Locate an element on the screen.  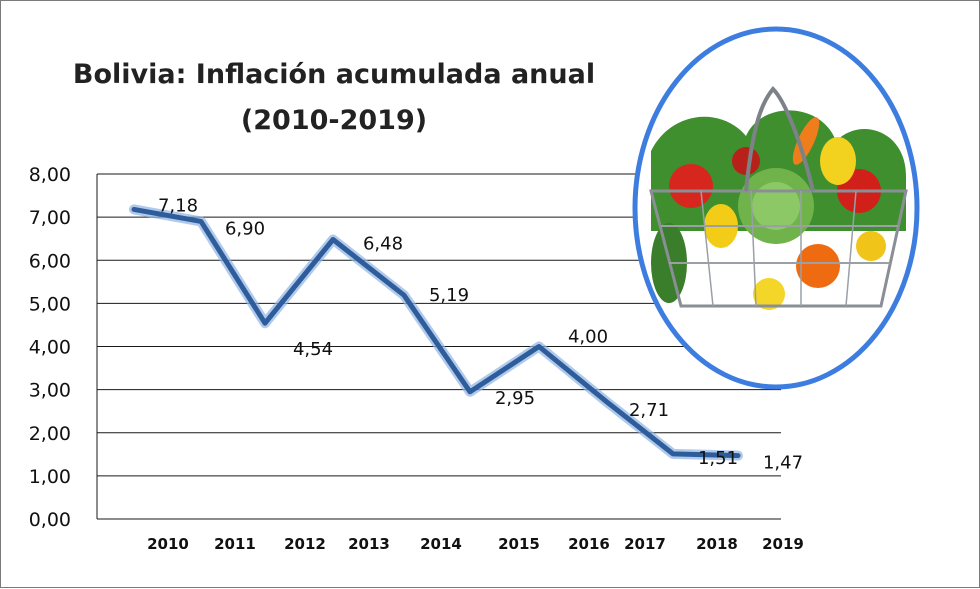
x-axis-ticks: 2010 2011 2012 2013 2014 2015 2016 2017 2018 2019 is located at coordinates (475, 544).